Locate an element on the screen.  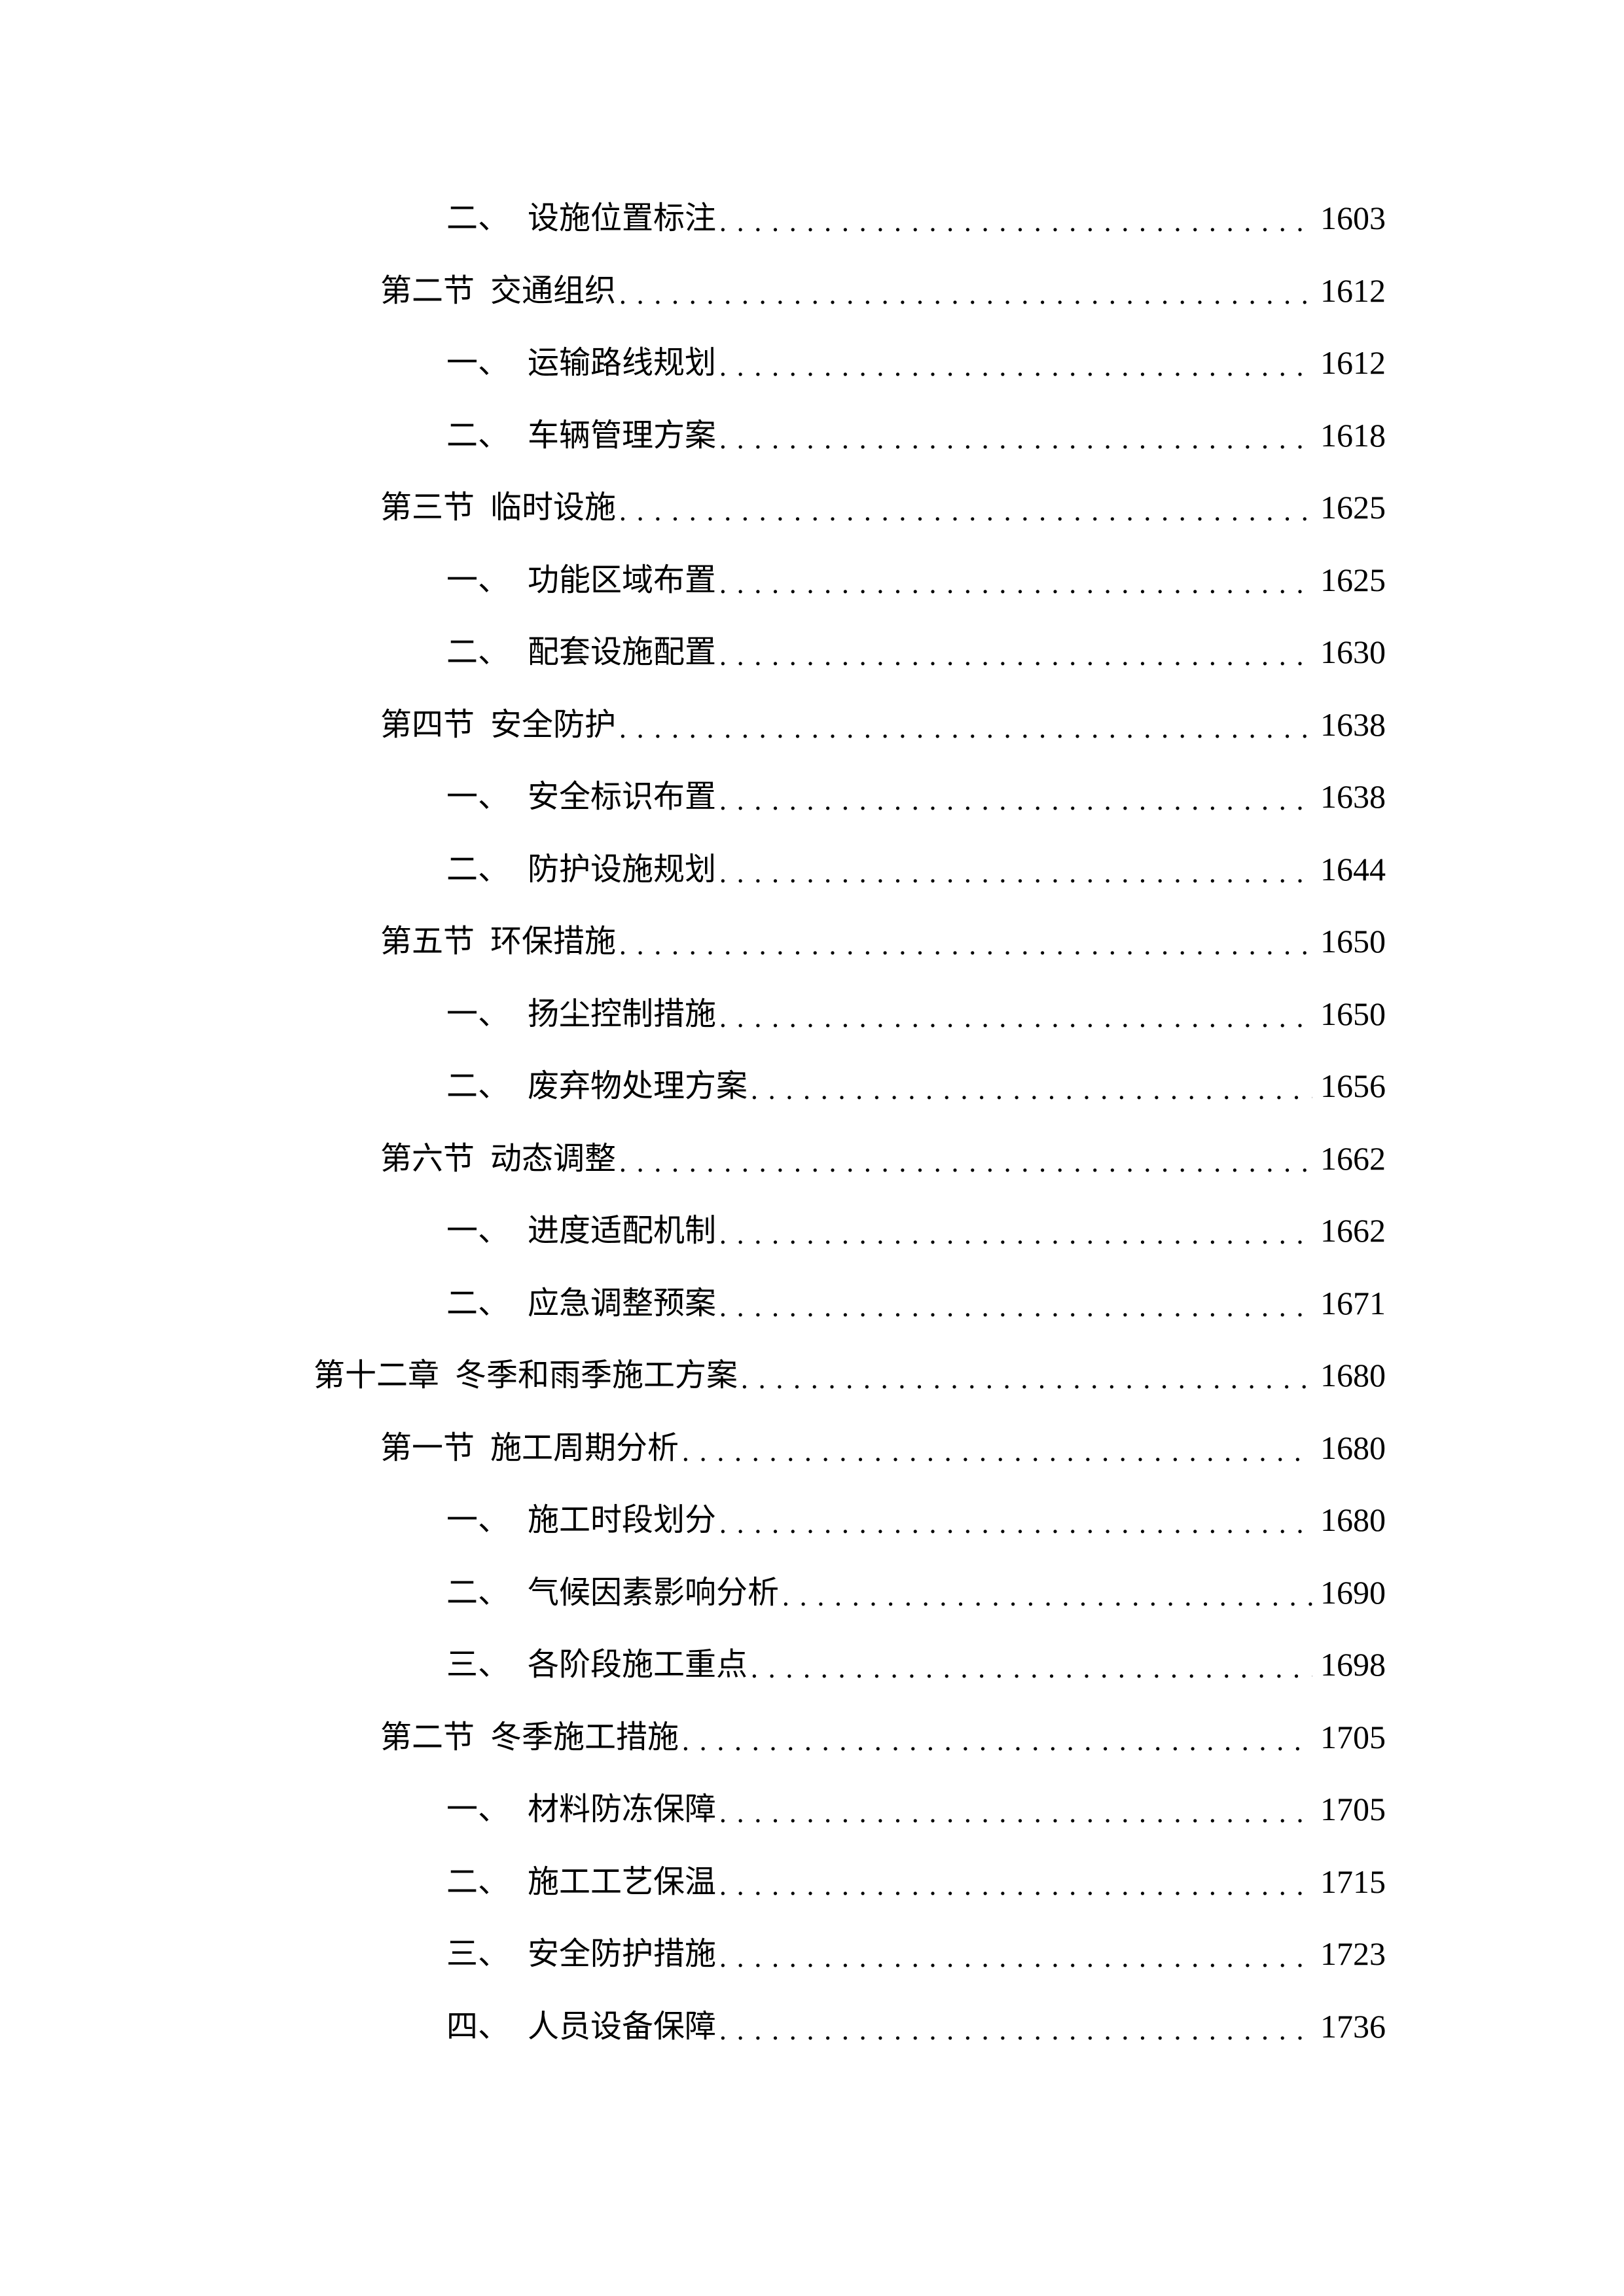
toc-entry-page: 1630 is located at coordinates (1353, 652).